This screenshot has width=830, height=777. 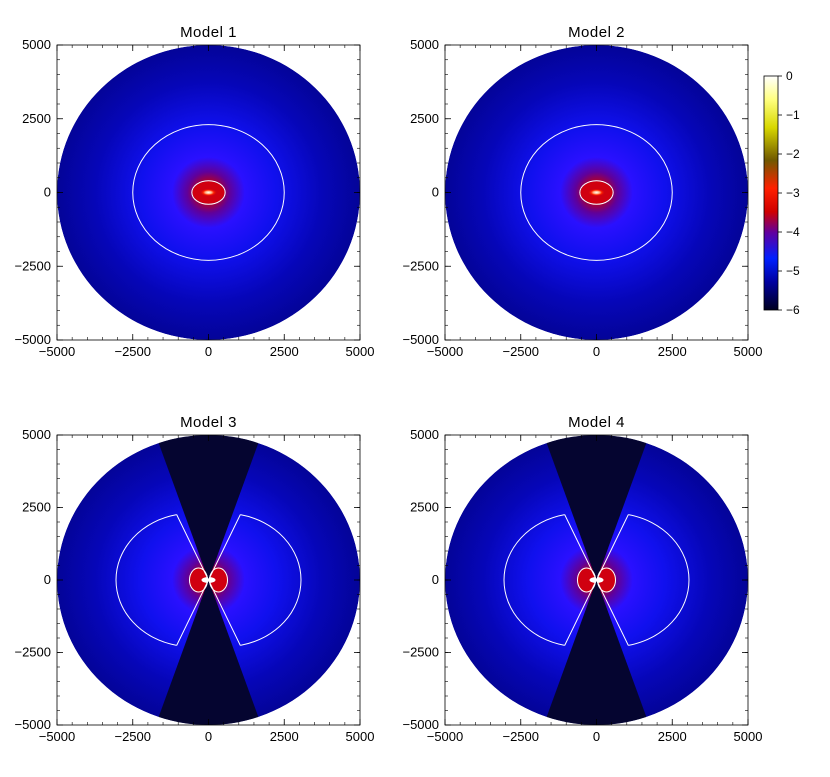 What do you see at coordinates (596, 32) in the screenshot?
I see `panel-title: Model 2` at bounding box center [596, 32].